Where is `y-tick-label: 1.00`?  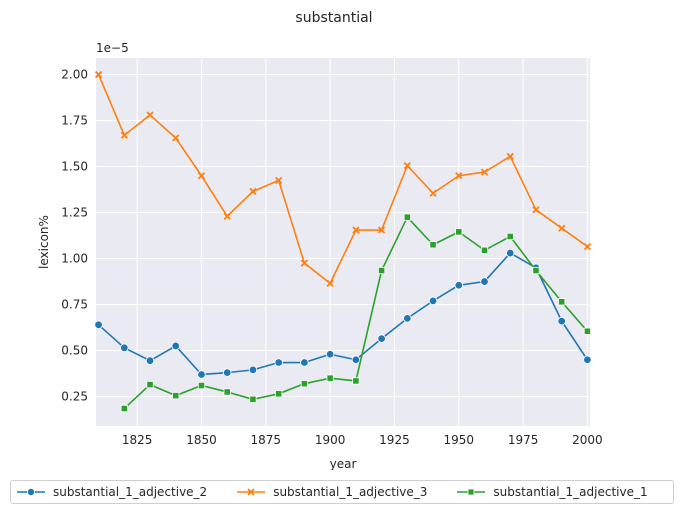
y-tick-label: 1.00 is located at coordinates (74, 259).